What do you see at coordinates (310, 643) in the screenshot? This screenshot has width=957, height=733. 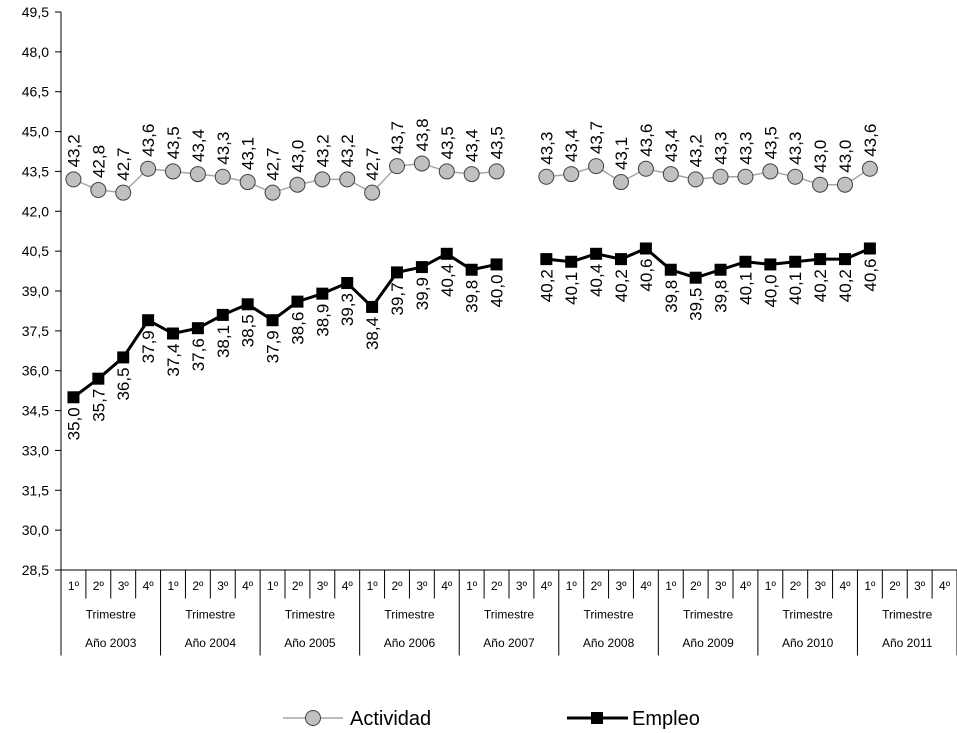 I see `x-year-label: Año 2005` at bounding box center [310, 643].